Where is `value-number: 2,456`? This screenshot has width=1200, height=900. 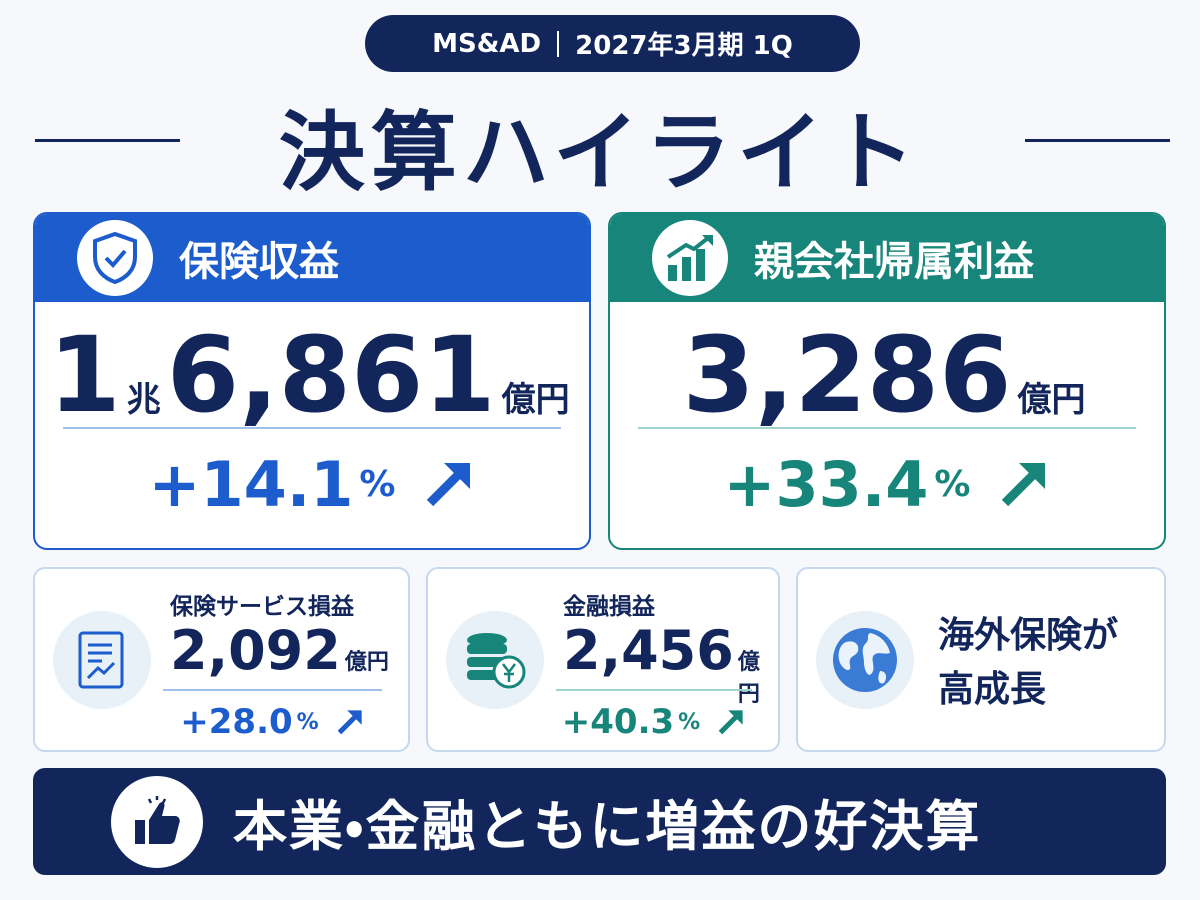 value-number: 2,456 is located at coordinates (648, 650).